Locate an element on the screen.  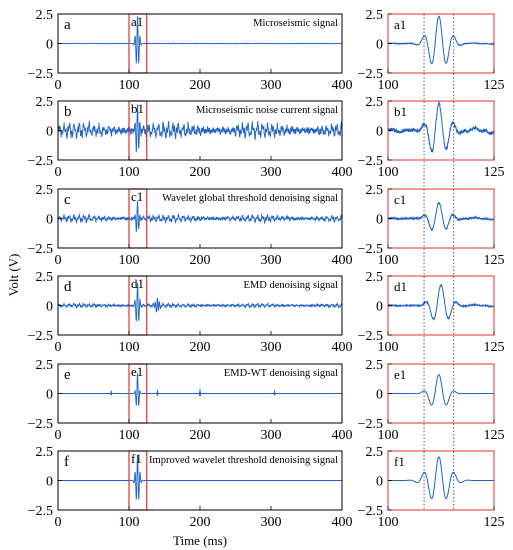
x-tick-label-d: 300 is located at coordinates (271, 347).